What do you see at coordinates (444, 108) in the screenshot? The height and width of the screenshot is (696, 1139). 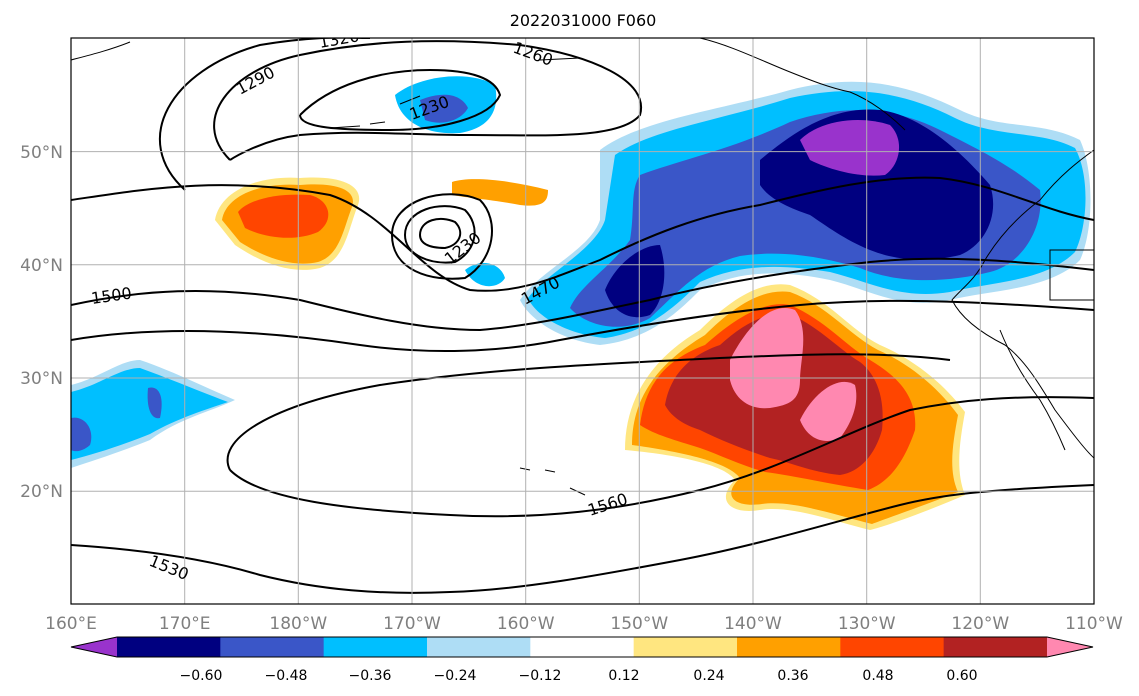 I see `field-blue-aleutian` at bounding box center [444, 108].